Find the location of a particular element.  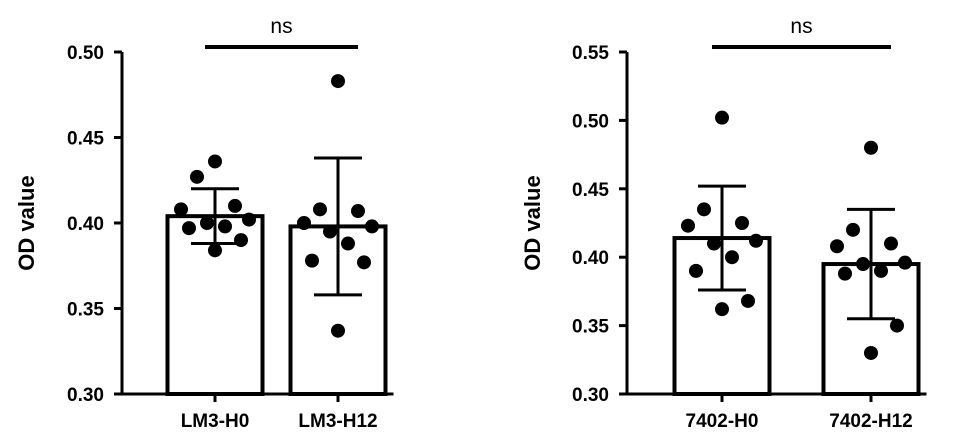

x-tick-label: 7402-H0 is located at coordinates (722, 421).